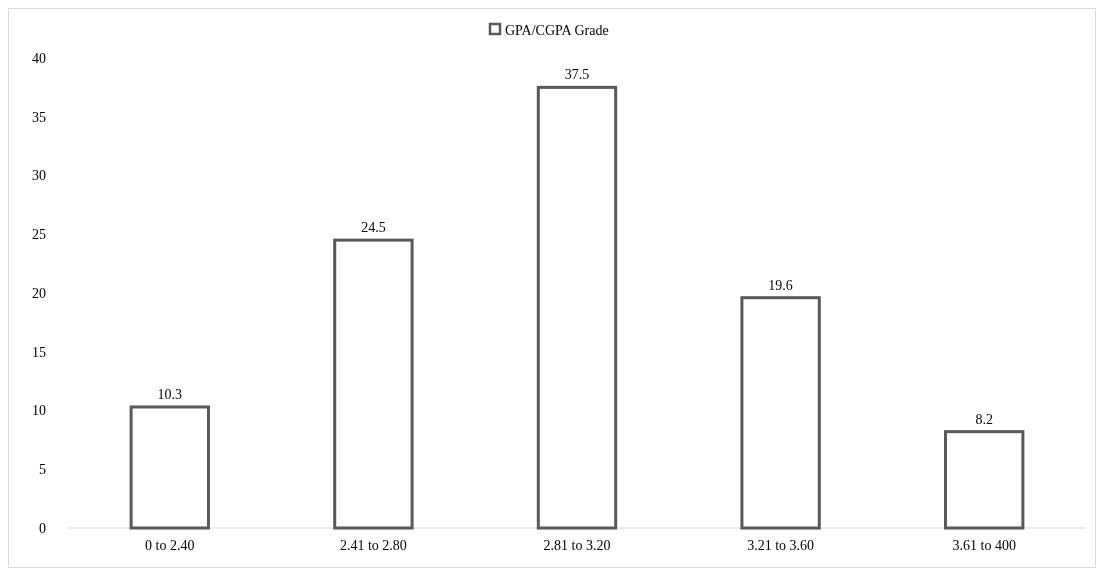 This screenshot has height=576, width=1104. I want to click on data-label: 19.6, so click(780, 285).